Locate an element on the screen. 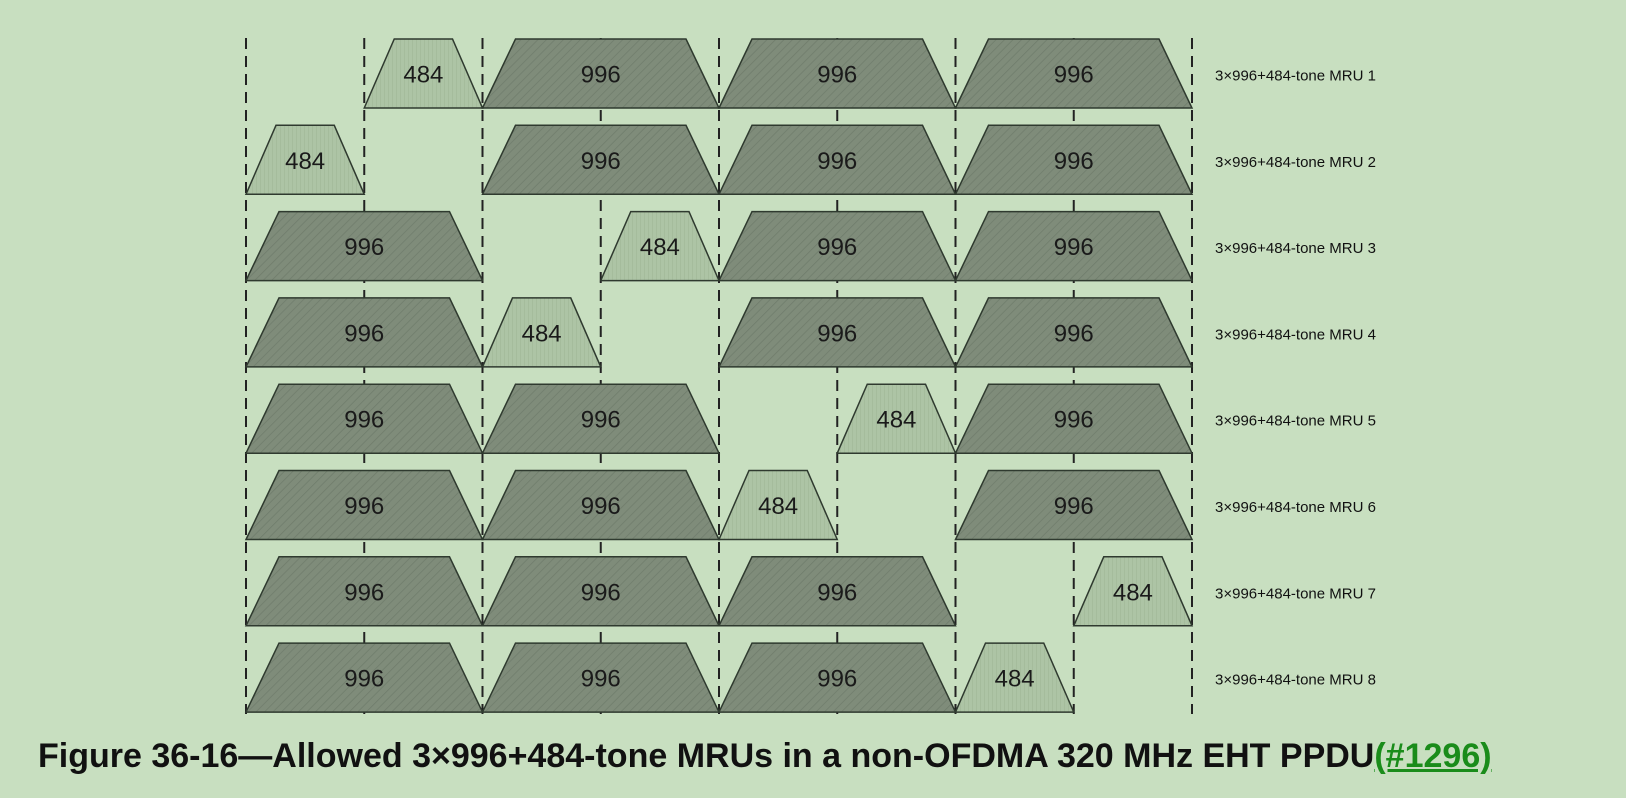  mru-row: 996 484 996 996 3×996+484-tone MRU 3 is located at coordinates (810, 246).